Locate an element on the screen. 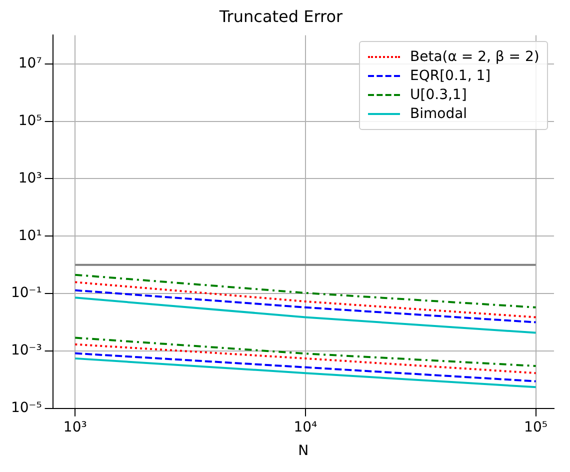  chart-title: Truncated Error is located at coordinates (281, 16).